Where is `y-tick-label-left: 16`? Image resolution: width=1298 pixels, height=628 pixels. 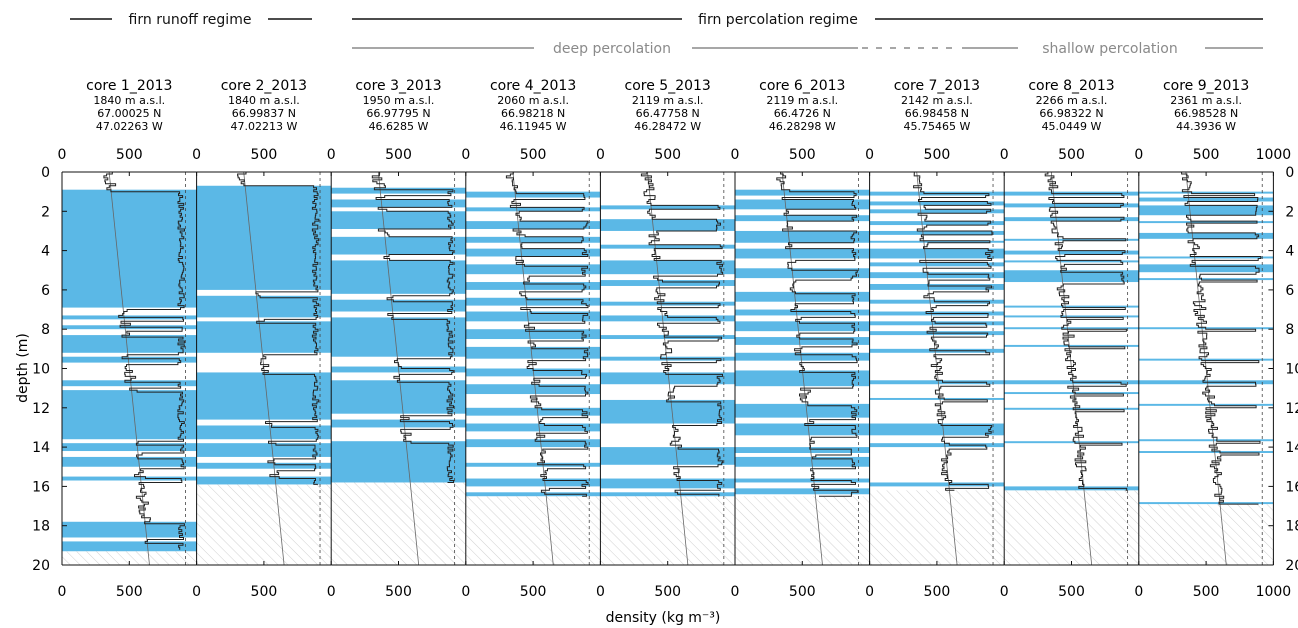 y-tick-label-left: 16 is located at coordinates (41, 487).